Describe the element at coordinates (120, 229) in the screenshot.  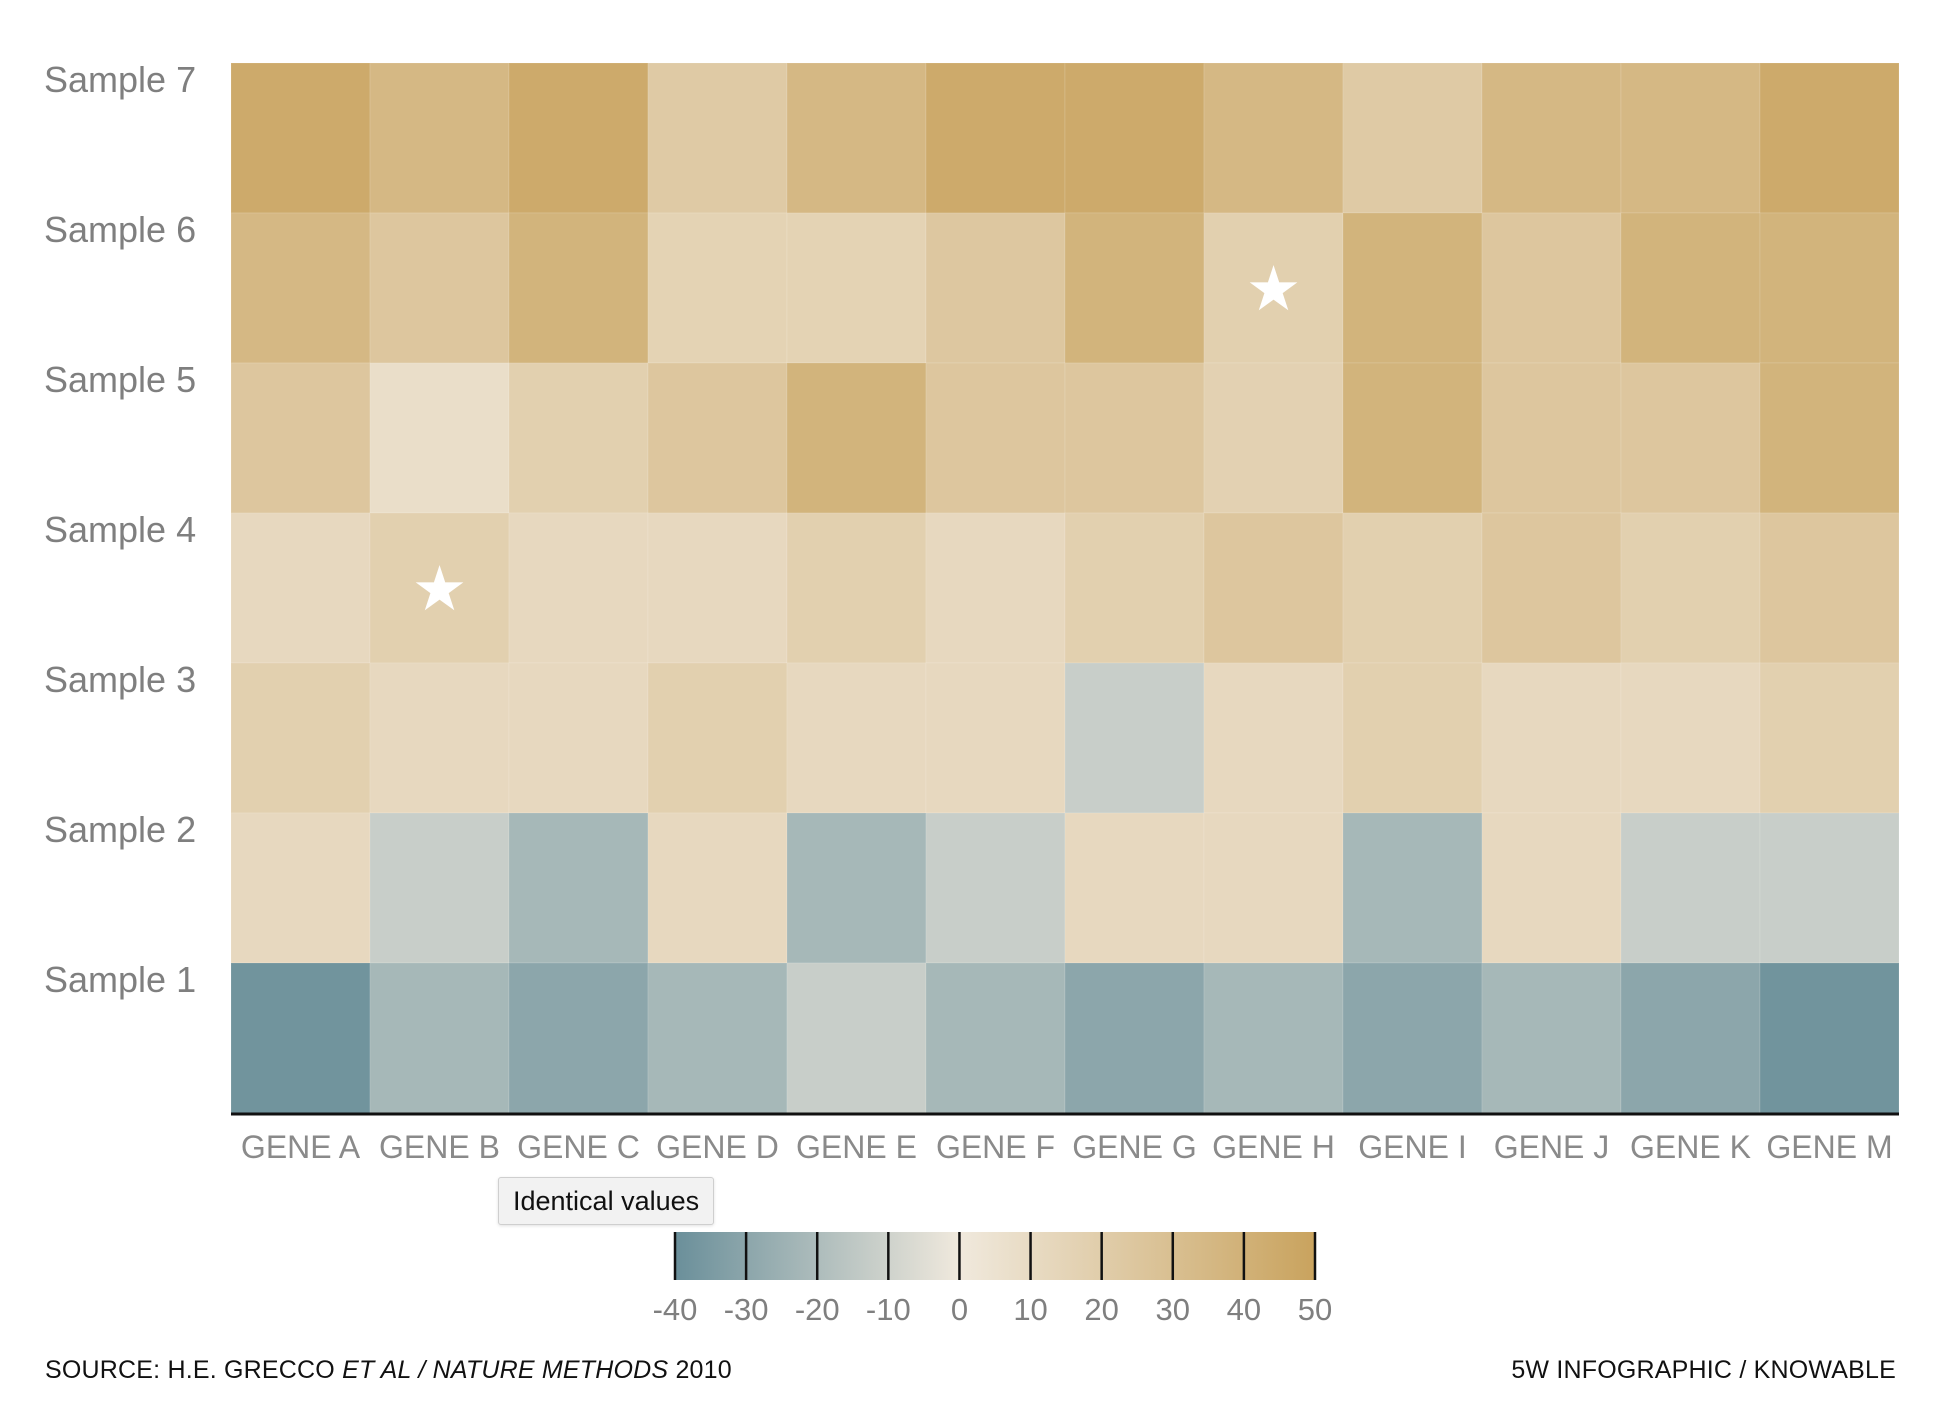
I see `row-label: Sample 6` at that location.